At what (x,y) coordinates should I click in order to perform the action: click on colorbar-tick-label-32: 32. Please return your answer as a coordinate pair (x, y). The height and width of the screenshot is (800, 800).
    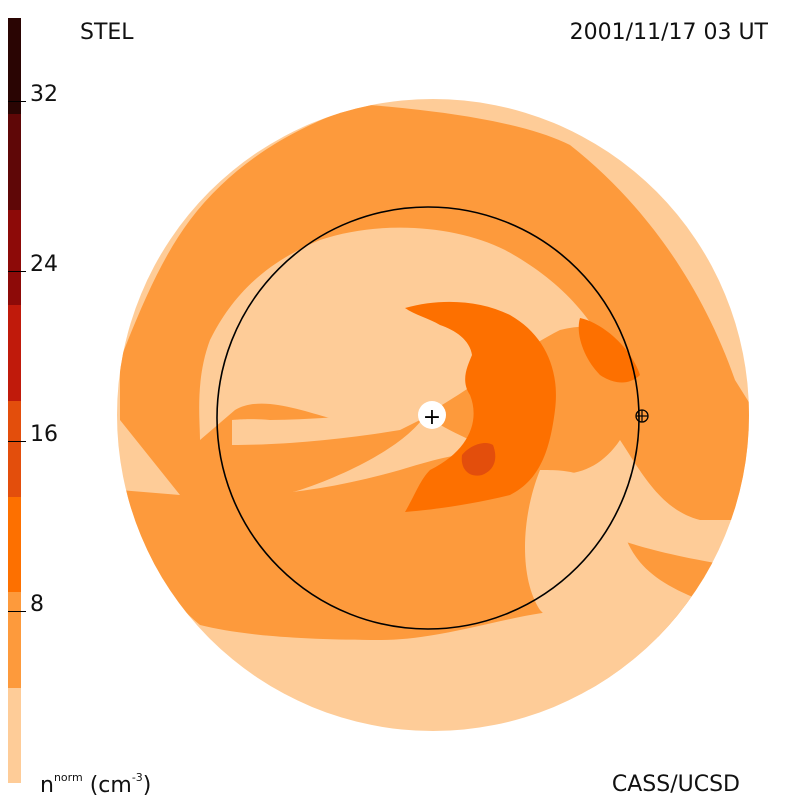
    Looking at the image, I should click on (44, 94).